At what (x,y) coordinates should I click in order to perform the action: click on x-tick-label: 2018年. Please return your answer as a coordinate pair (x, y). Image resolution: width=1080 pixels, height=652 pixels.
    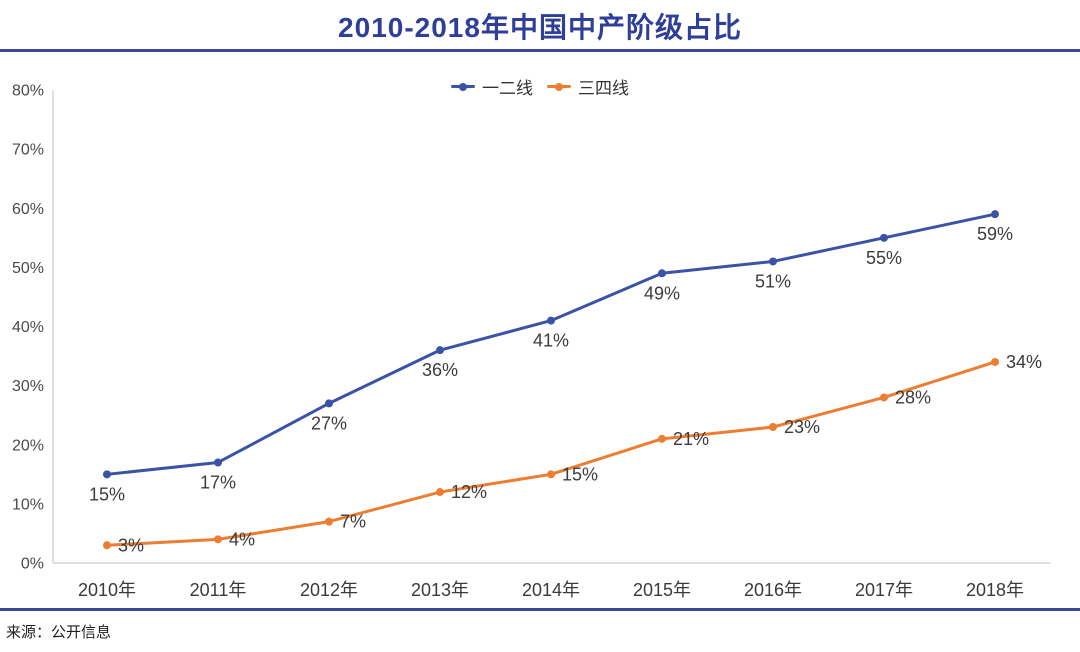
    Looking at the image, I should click on (995, 590).